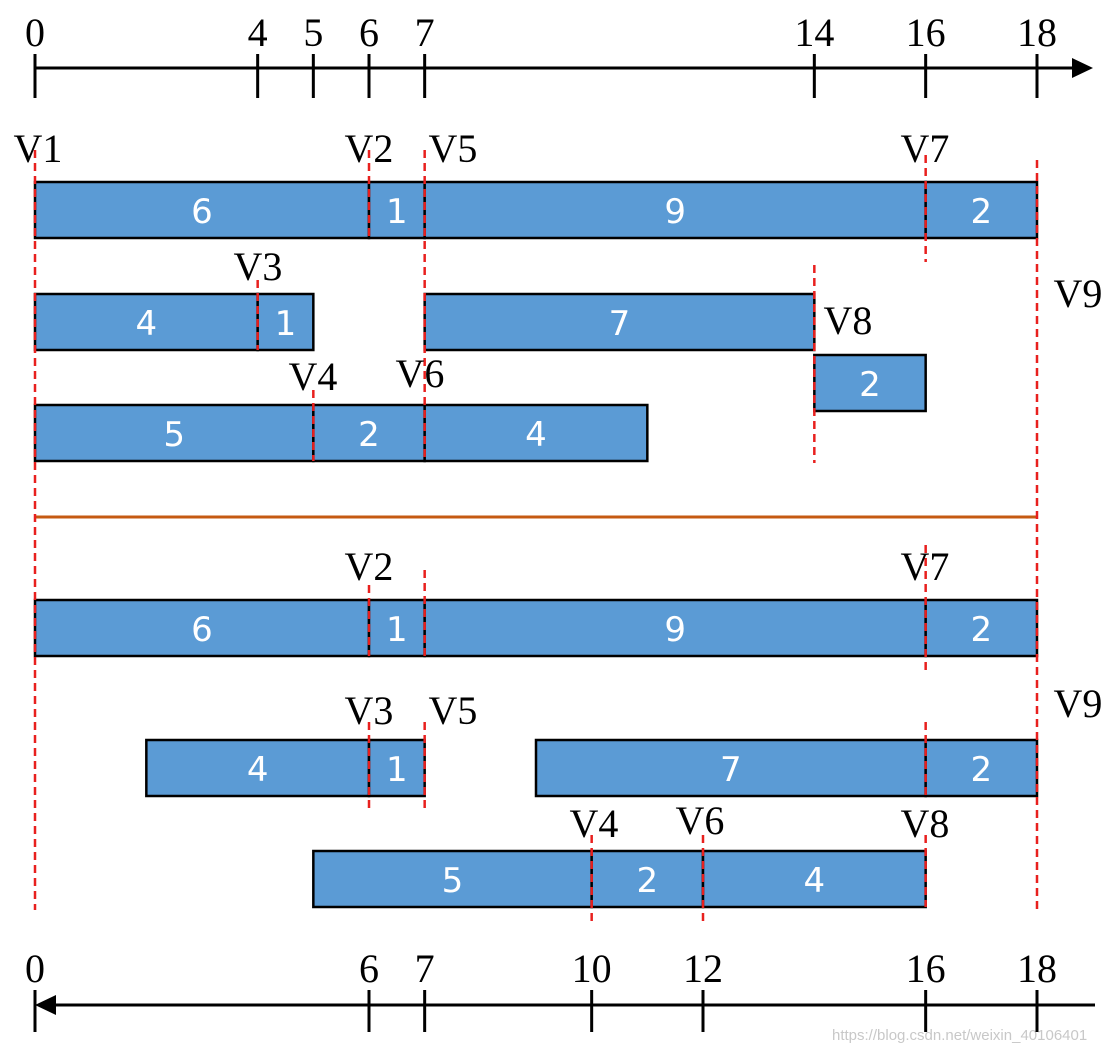  I want to click on watermark: https://blog.csdn.net/weixin_40106401, so click(959, 1035).